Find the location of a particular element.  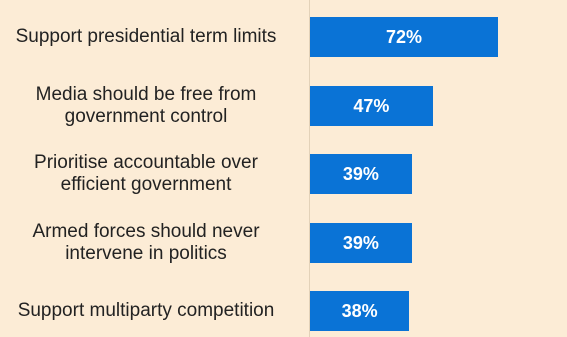

bar-value-label: 47% is located at coordinates (371, 105).